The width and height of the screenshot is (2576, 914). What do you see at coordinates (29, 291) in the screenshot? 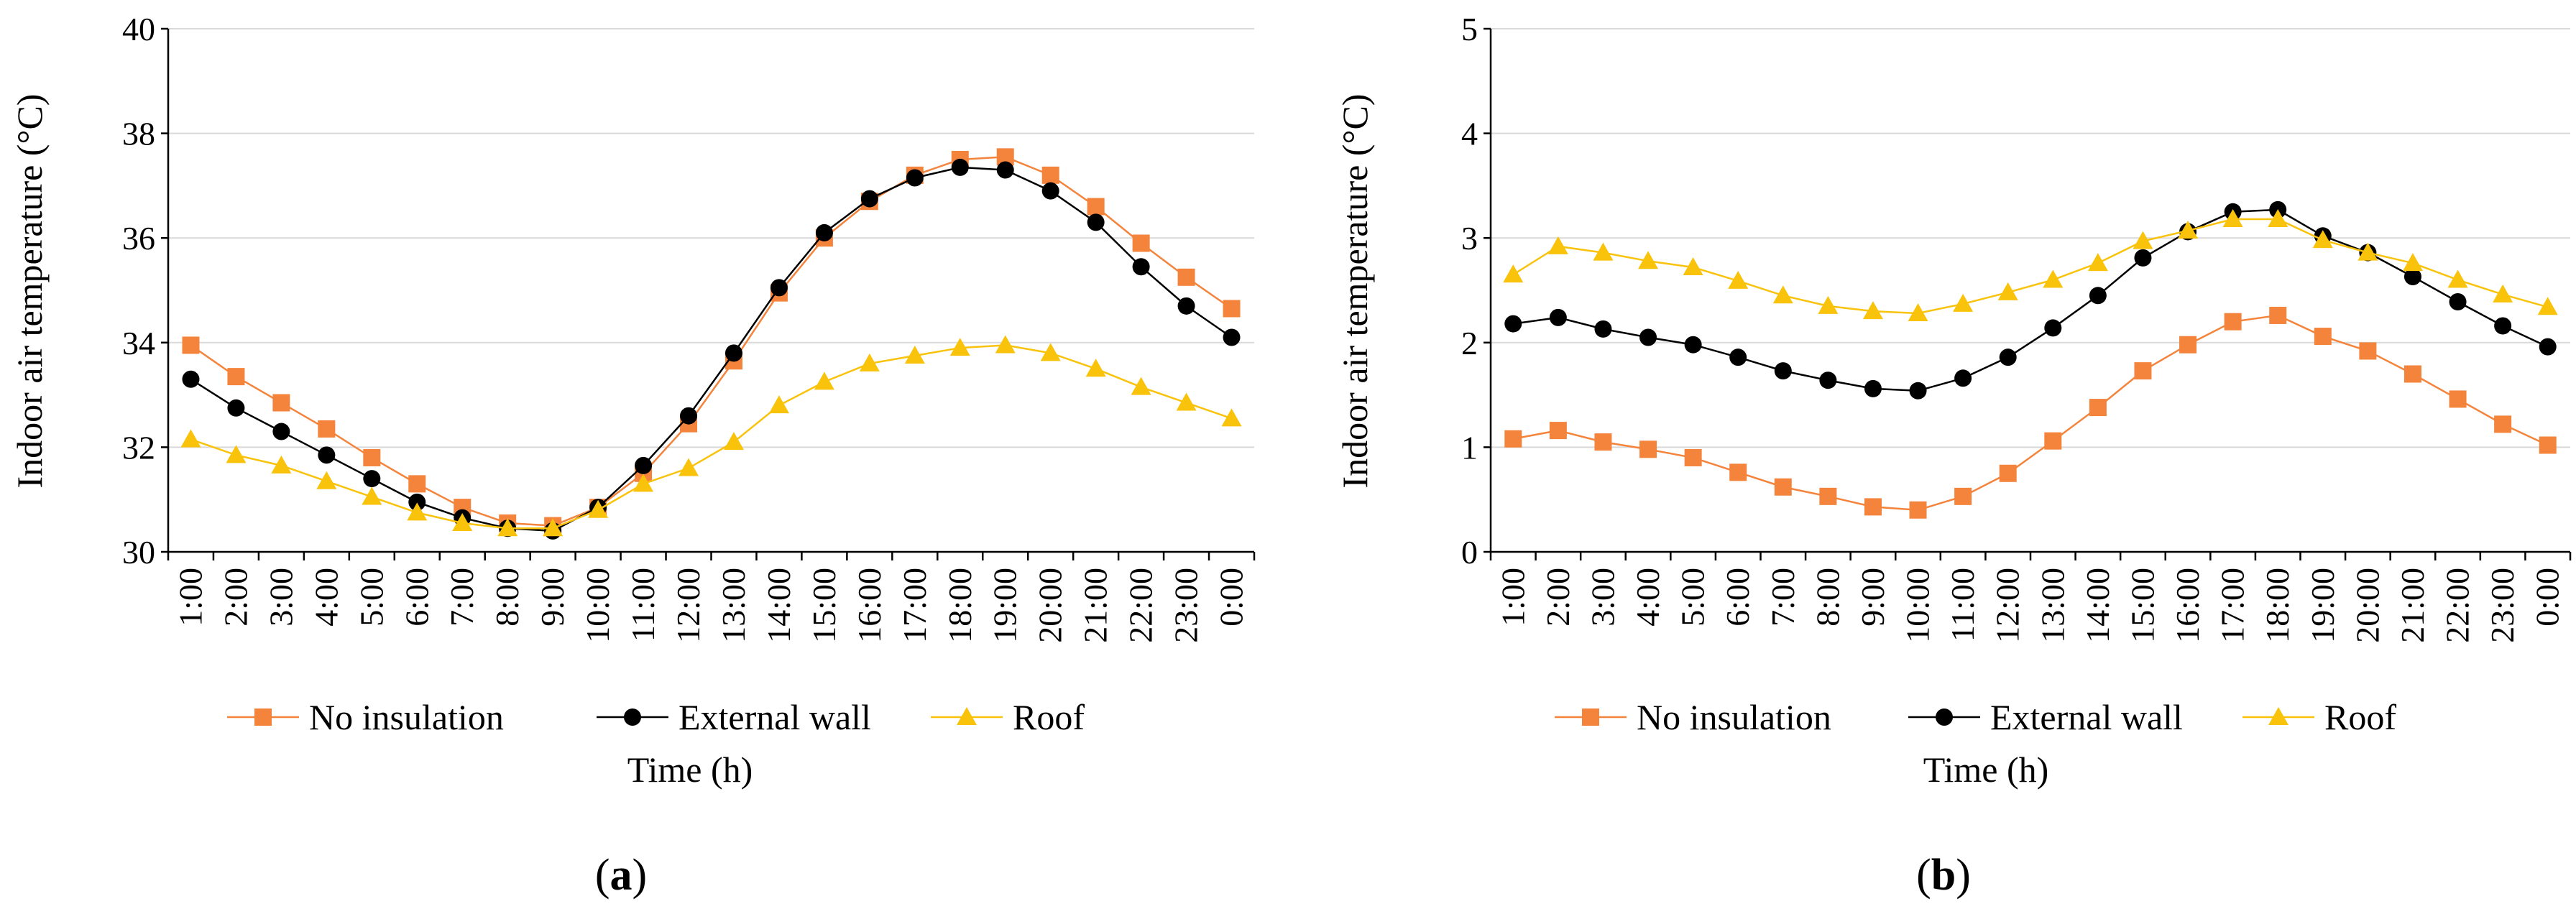
I see `y-axis-title-a: Indoor air temperature (°C)` at bounding box center [29, 291].